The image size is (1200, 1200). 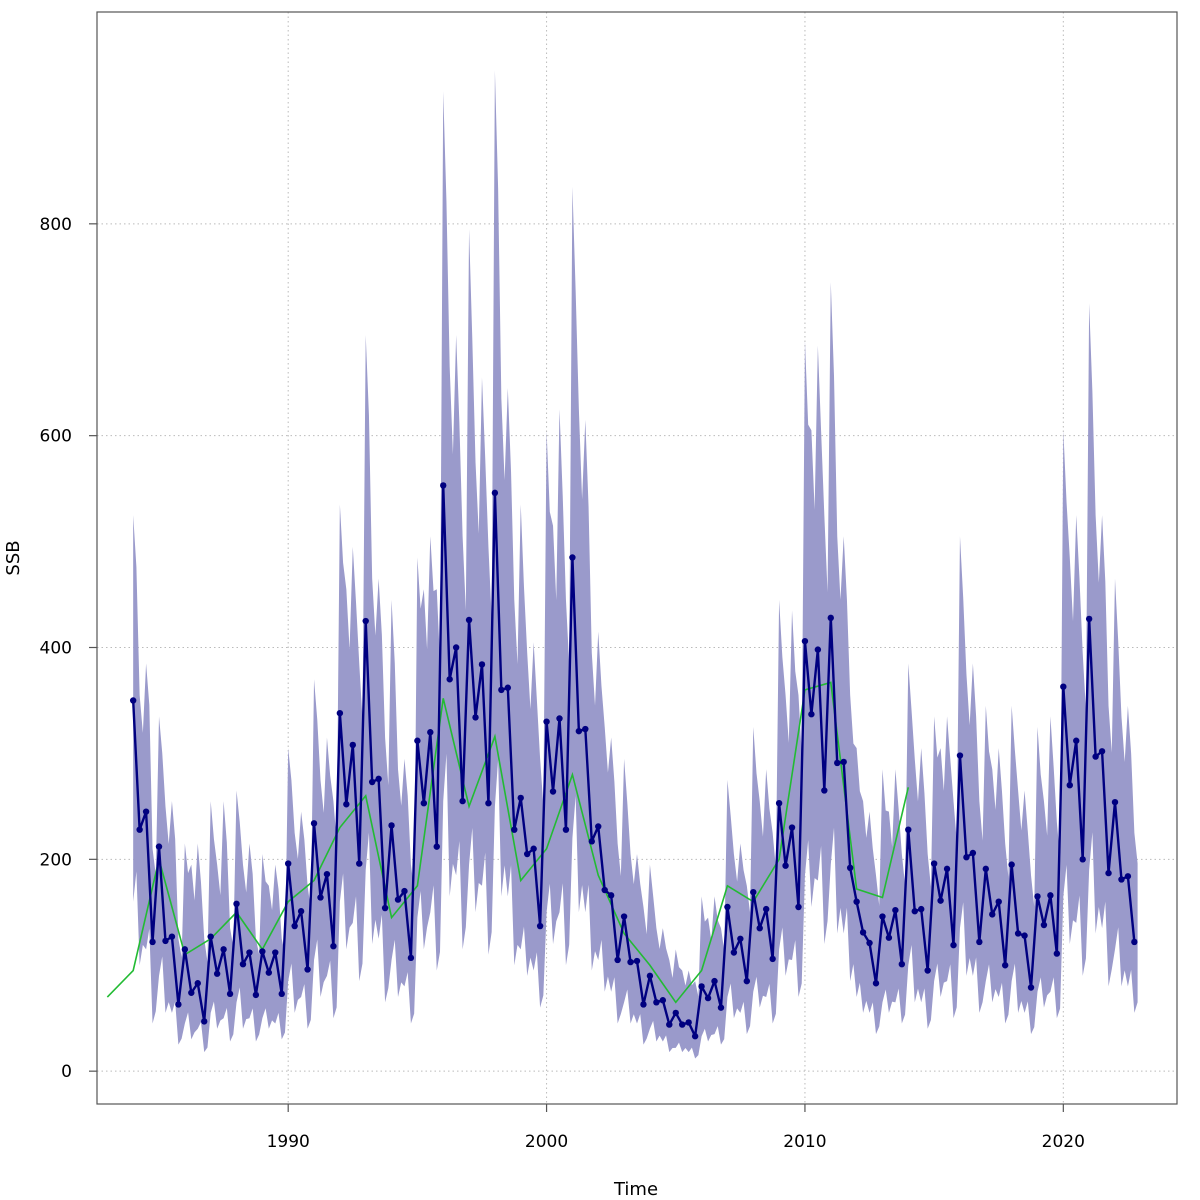 I want to click on y-tick-label-800: 800, so click(x=56, y=225).